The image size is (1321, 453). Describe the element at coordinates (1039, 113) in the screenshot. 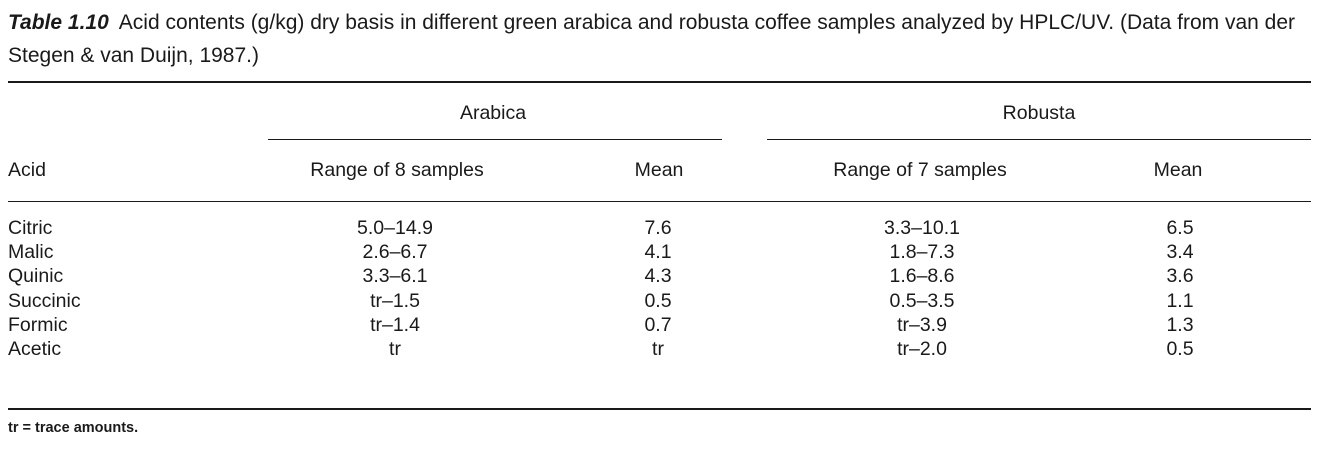

I see `group-header-robusta: Robusta` at that location.